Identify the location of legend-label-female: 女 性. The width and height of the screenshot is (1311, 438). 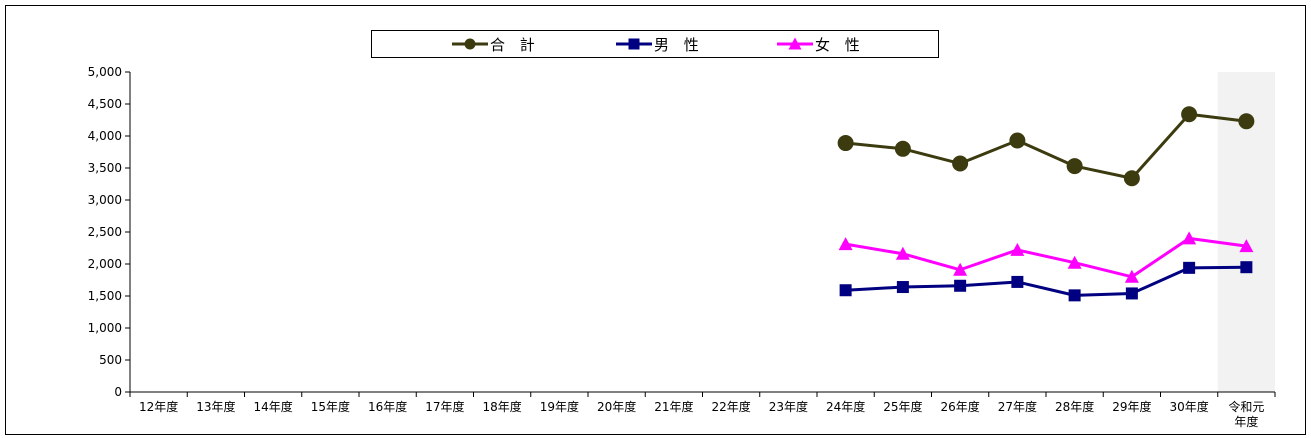
(840, 44).